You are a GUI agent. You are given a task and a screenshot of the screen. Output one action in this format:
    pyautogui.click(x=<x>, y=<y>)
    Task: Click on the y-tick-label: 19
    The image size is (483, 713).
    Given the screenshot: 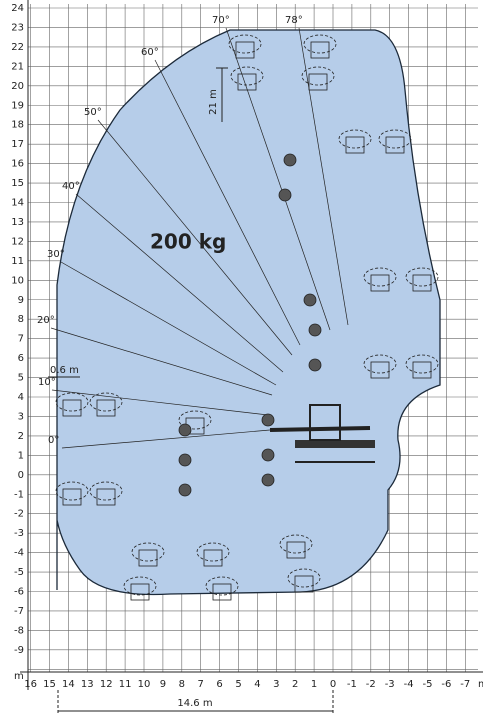 What is the action you would take?
    pyautogui.click(x=17, y=105)
    